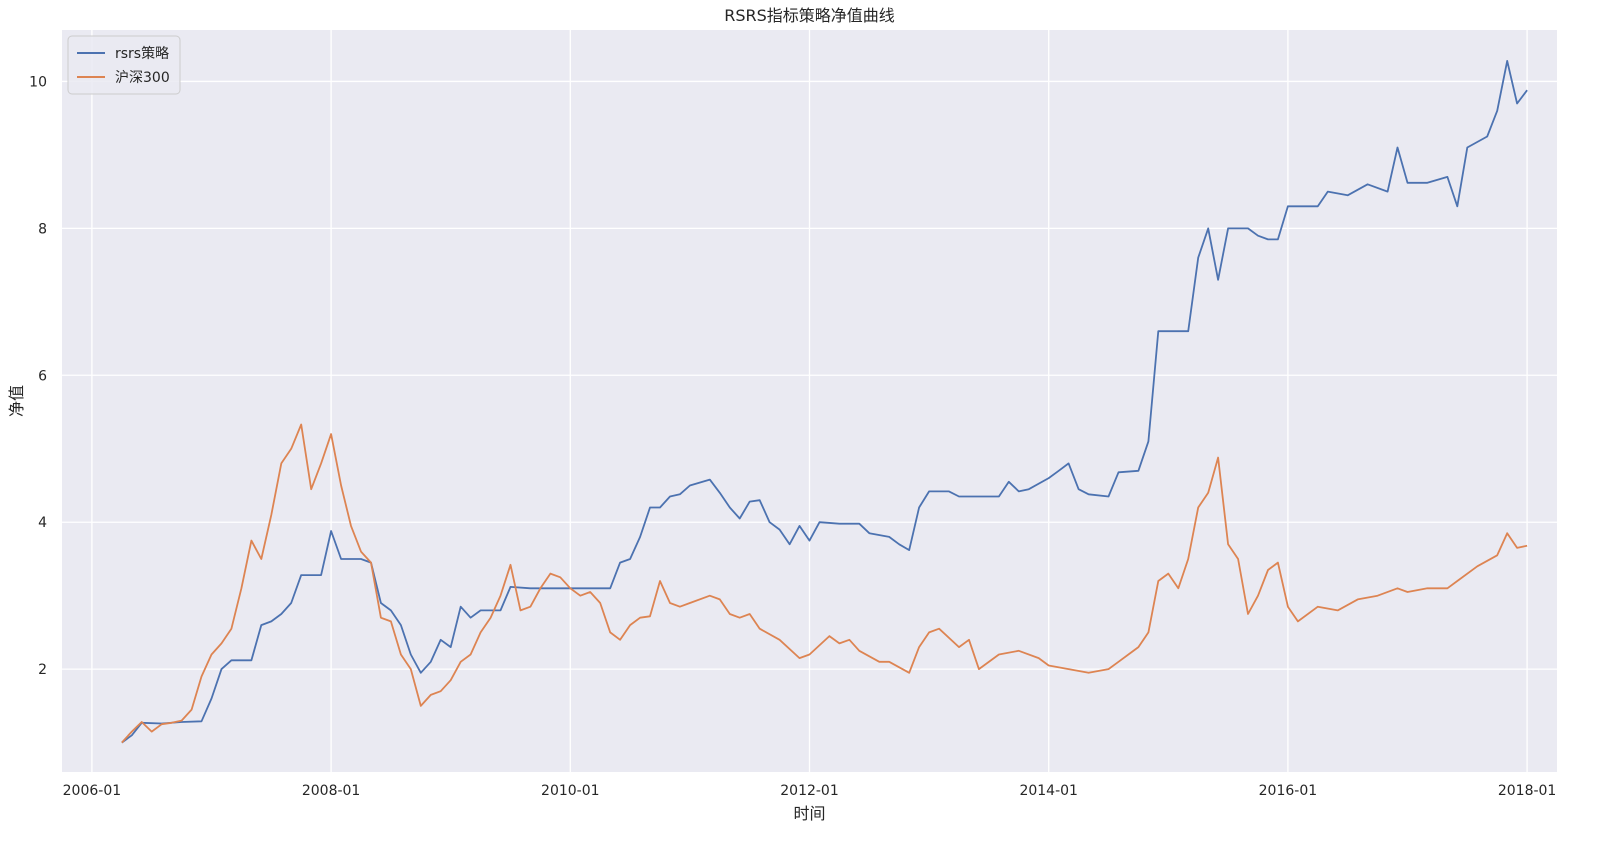  I want to click on x-tick-label: 2018-01, so click(1527, 791).